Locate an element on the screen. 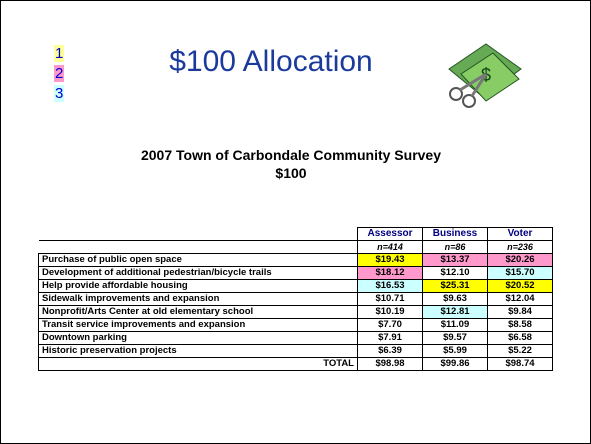 The width and height of the screenshot is (591, 444). value-cell: $7.91 is located at coordinates (390, 338).